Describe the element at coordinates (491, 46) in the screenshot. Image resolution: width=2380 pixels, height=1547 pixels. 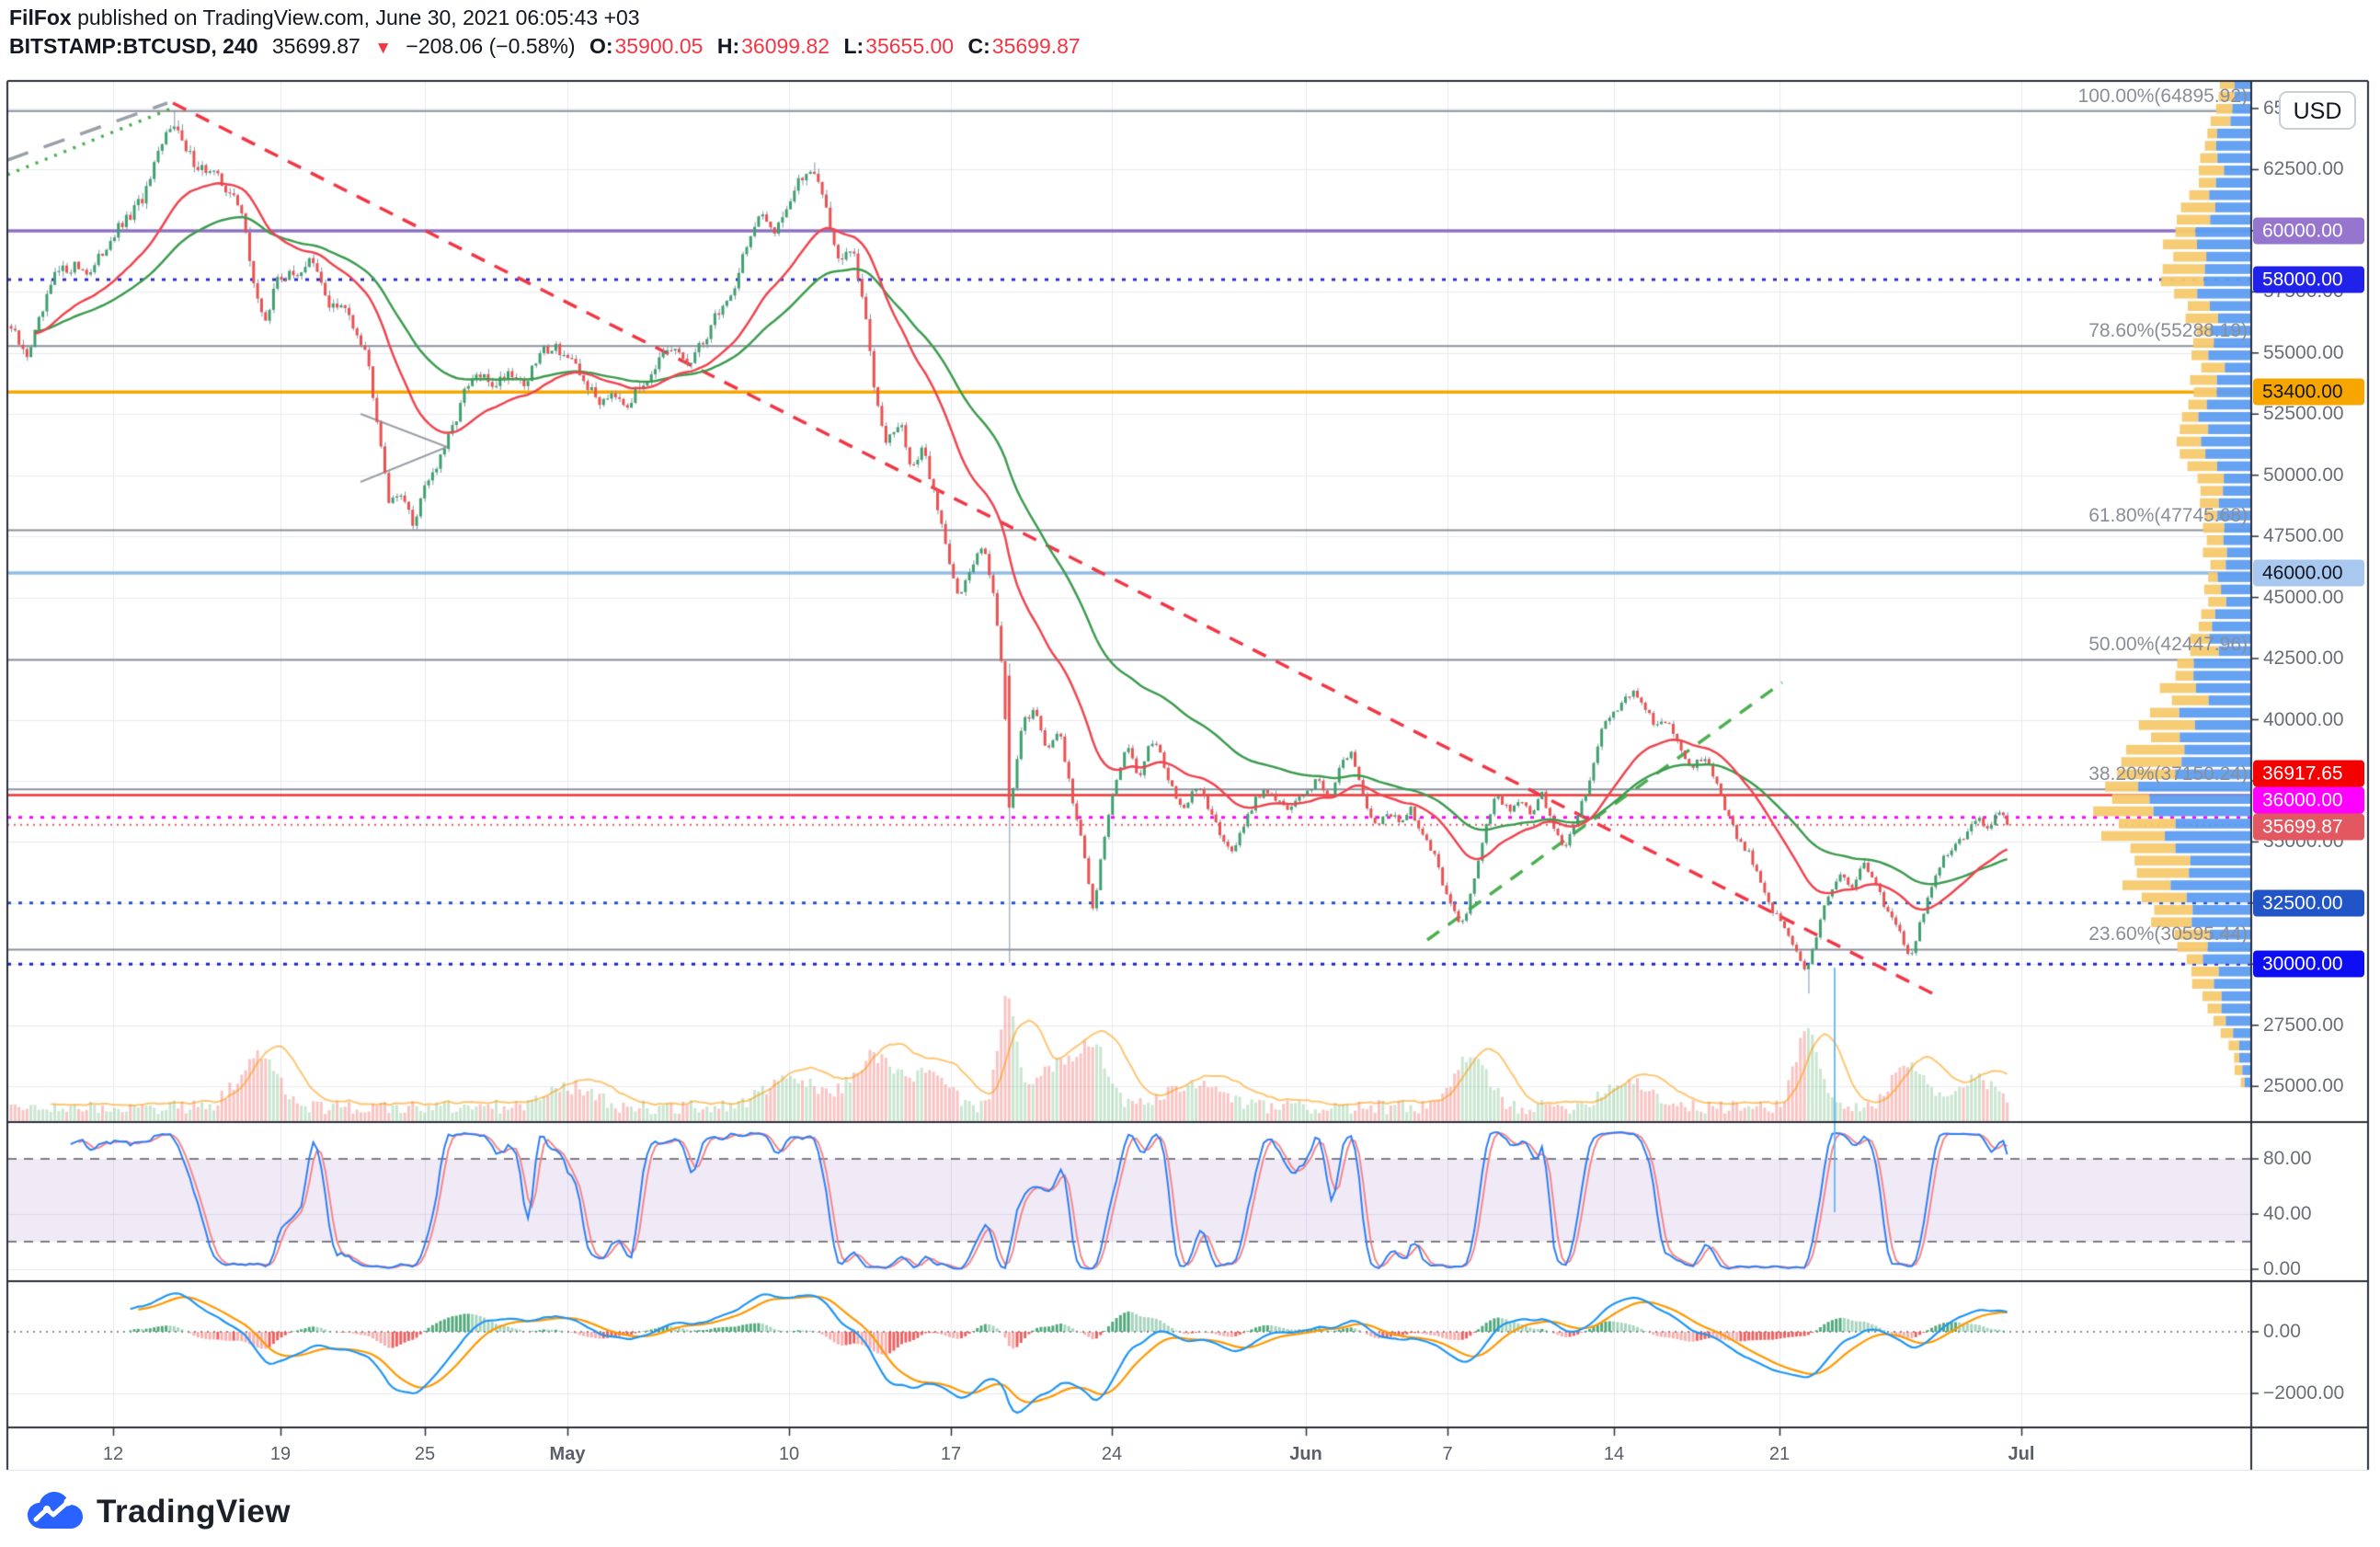
I see `price-change: −208.06 (−0.58%)` at that location.